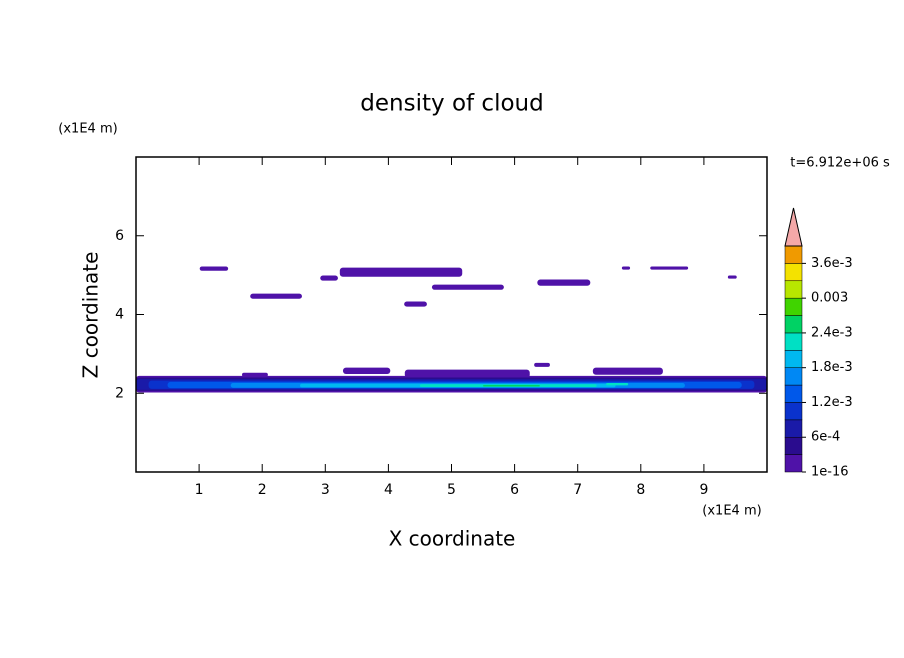  I want to click on x-tick-label: 2, so click(262, 490).